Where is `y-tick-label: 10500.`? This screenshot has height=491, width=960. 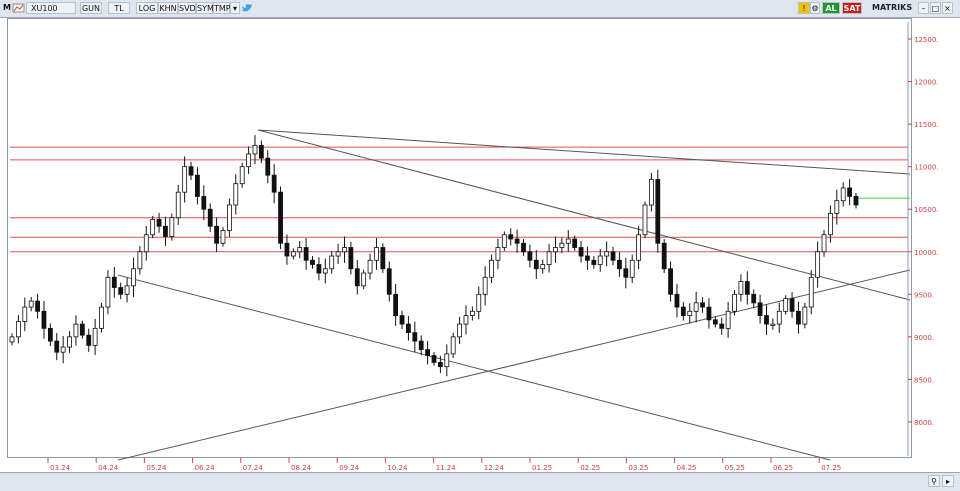
y-tick-label: 10500. is located at coordinates (926, 210).